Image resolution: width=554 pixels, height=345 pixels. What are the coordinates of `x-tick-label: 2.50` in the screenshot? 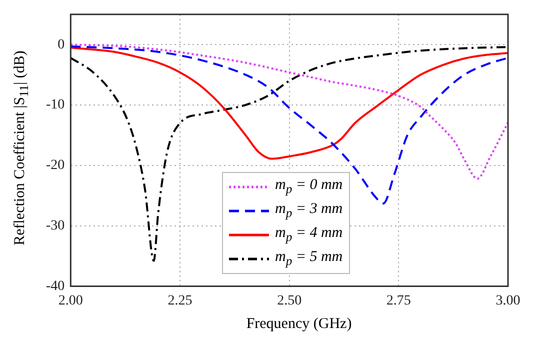 It's located at (289, 300).